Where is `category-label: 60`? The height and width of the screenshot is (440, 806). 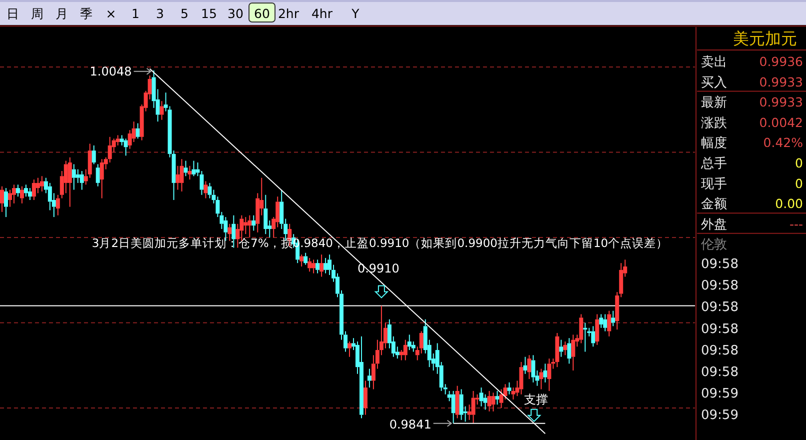
category-label: 60 is located at coordinates (262, 13).